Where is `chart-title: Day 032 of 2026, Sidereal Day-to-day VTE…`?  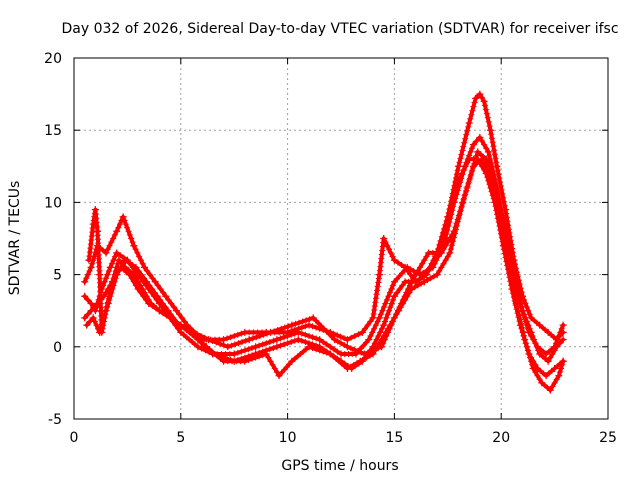 chart-title: Day 032 of 2026, Sidereal Day-to-day VTE… is located at coordinates (339, 29).